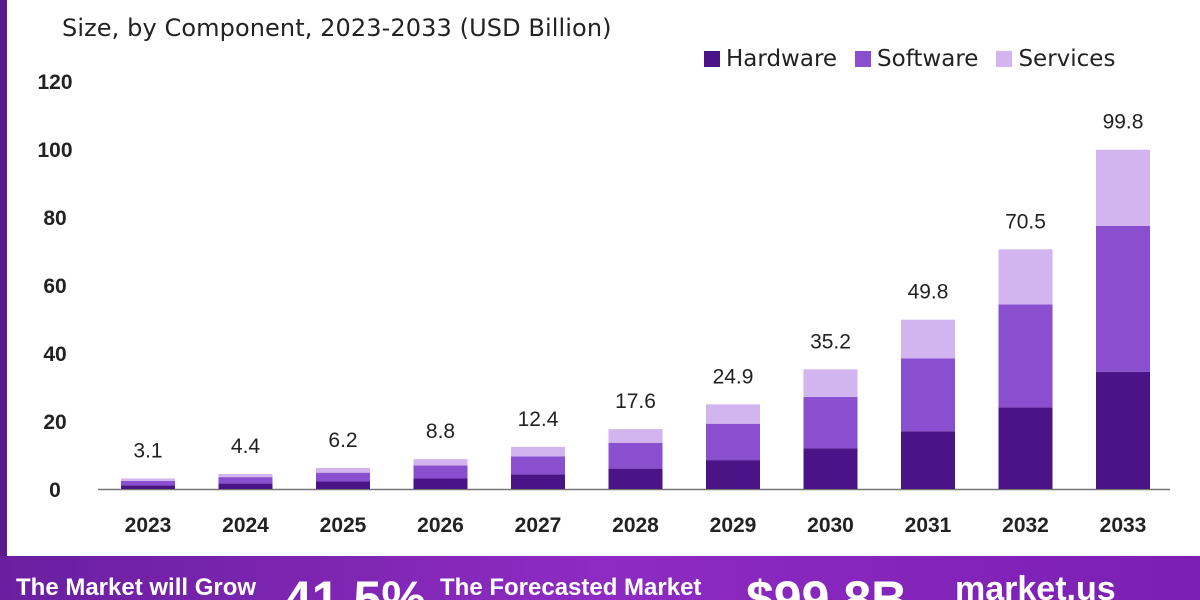 Image resolution: width=1200 pixels, height=600 pixels. What do you see at coordinates (928, 292) in the screenshot?
I see `bar-total-label: 49.8` at bounding box center [928, 292].